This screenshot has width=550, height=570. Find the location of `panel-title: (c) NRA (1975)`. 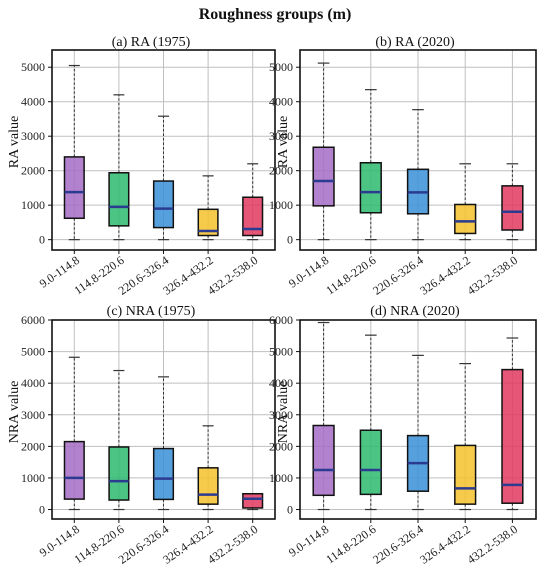

panel-title: (c) NRA (1975) is located at coordinates (151, 311).